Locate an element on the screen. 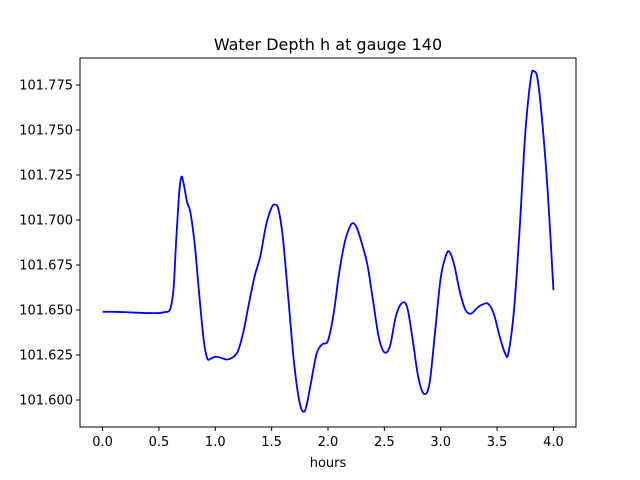  x-tick-label: 1.5 is located at coordinates (271, 442).